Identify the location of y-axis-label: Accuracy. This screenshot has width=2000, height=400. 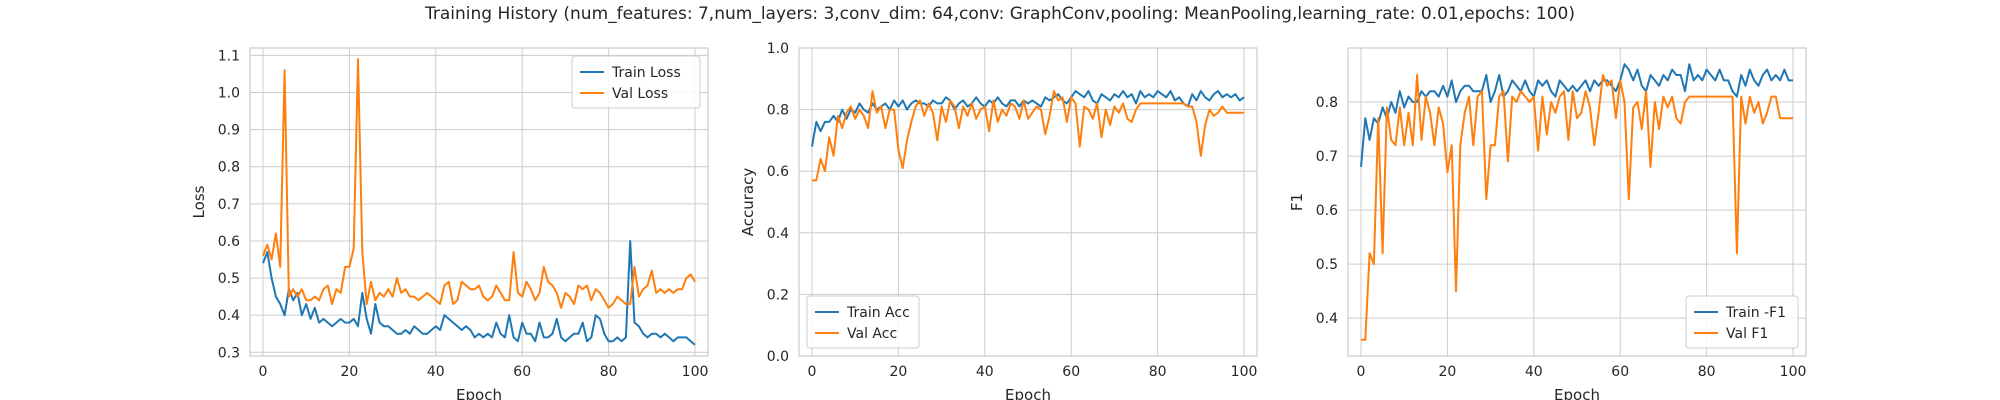
(748, 202).